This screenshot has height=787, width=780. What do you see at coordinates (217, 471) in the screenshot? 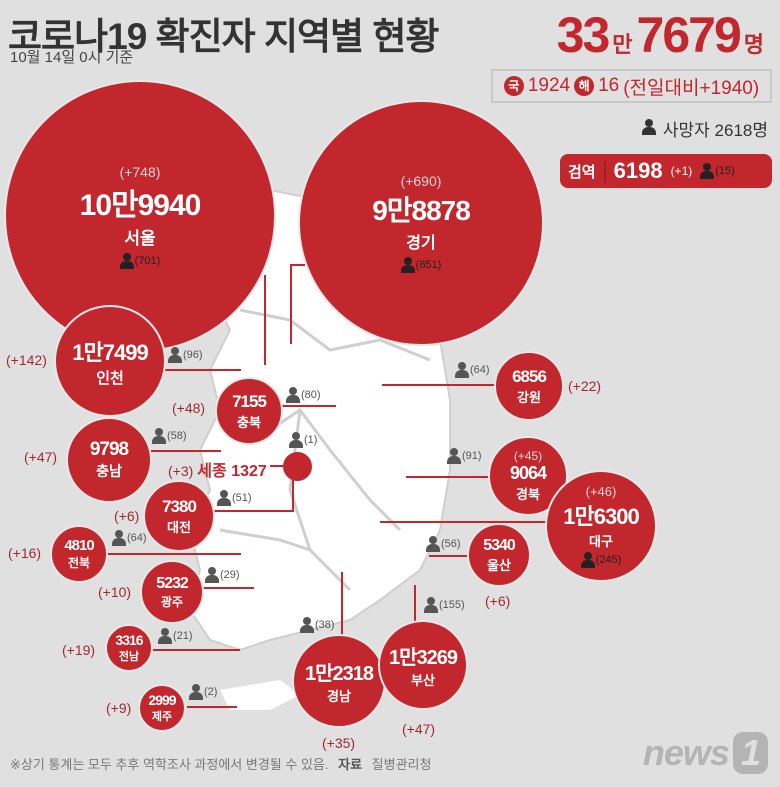
I see `sejong-label: (+3) 세종 1327` at bounding box center [217, 471].